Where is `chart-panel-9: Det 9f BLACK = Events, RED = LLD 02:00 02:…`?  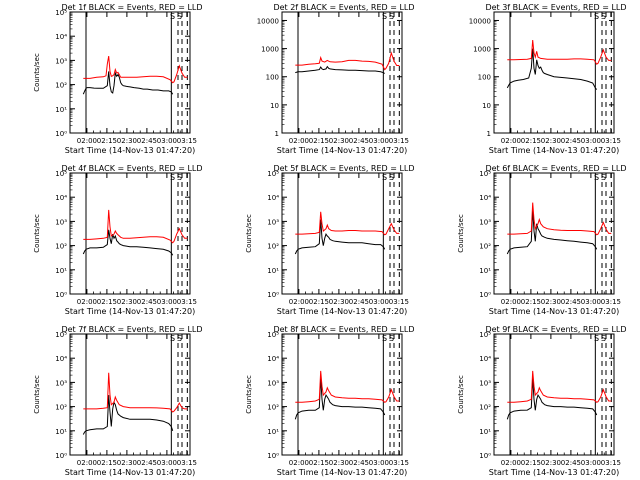 chart-panel-9: Det 9f BLACK = Events, RED = LLD 02:00 02:… is located at coordinates (542, 401).